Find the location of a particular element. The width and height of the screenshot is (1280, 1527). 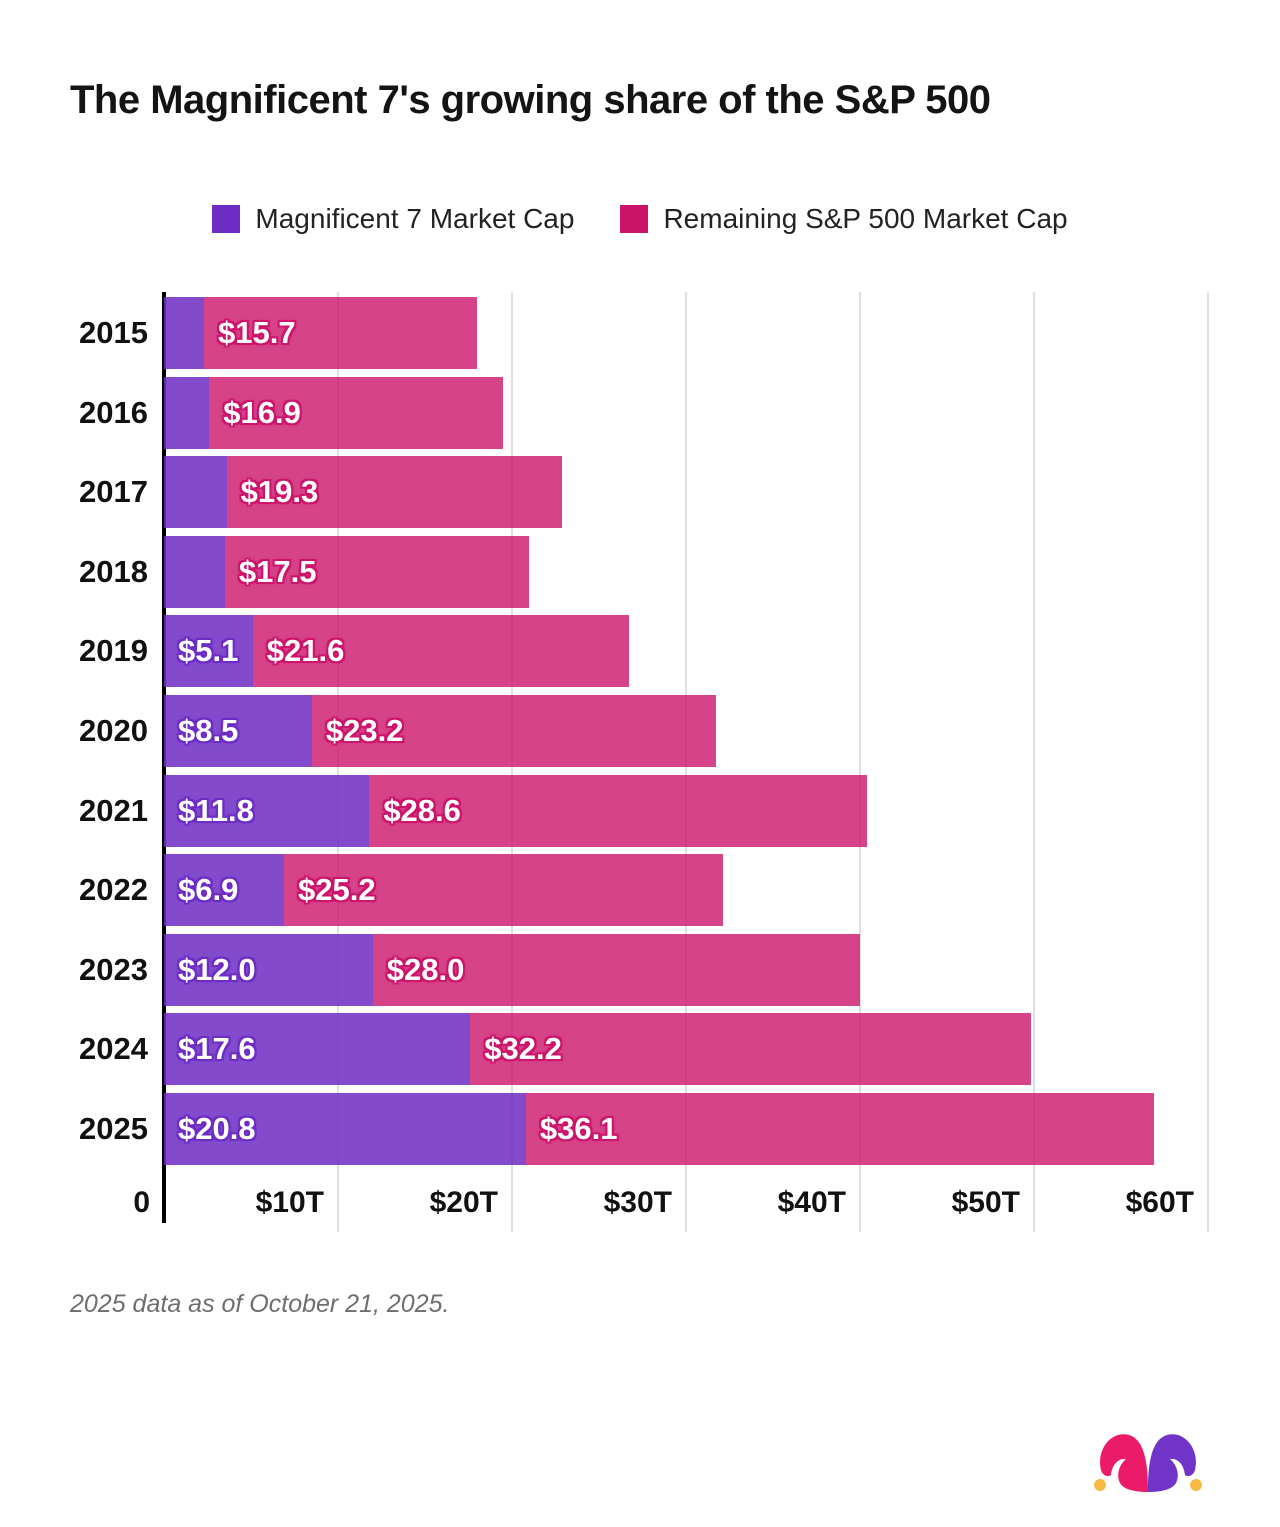

motley-fool-jester-hat-icon is located at coordinates (1148, 1463).